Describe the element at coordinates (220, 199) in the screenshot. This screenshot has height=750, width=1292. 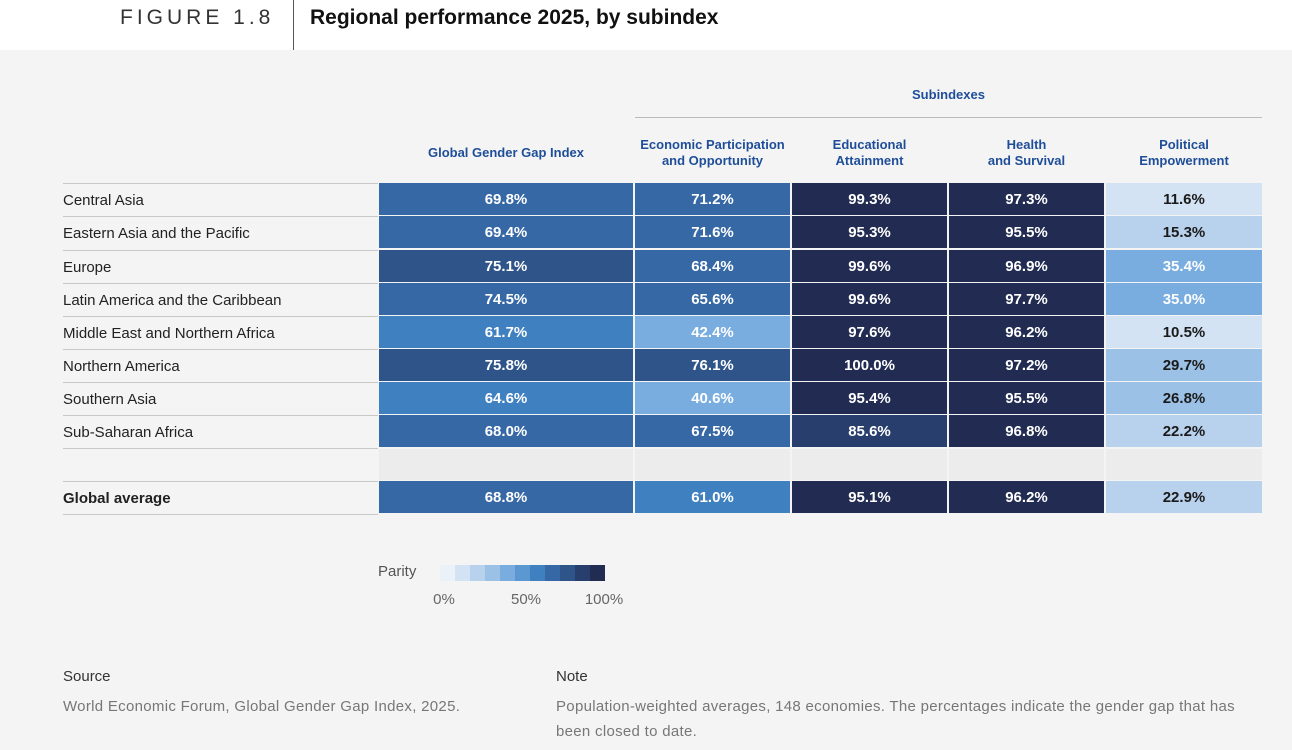
I see `row-label: Central Asia` at that location.